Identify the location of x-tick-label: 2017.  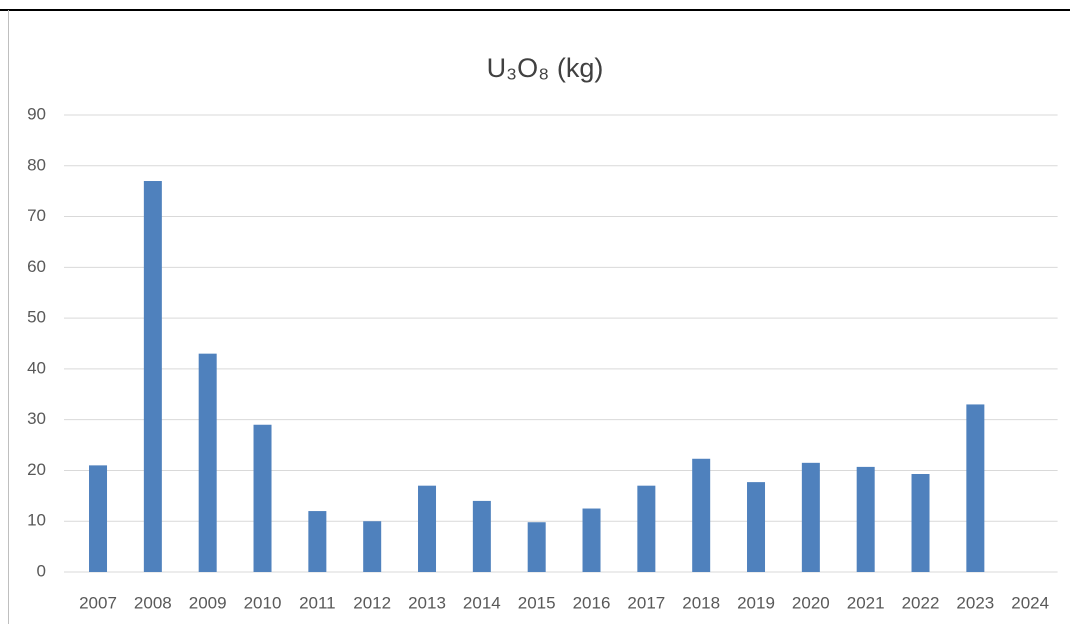
(646, 602).